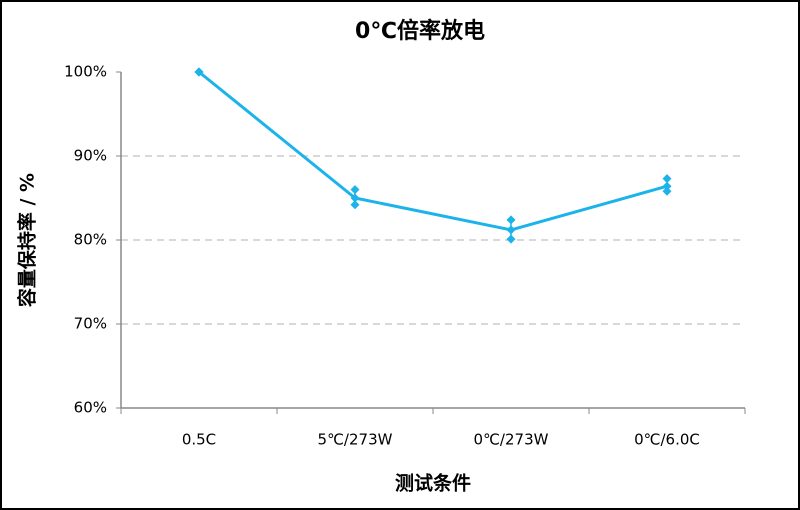 The height and width of the screenshot is (510, 800). What do you see at coordinates (433, 483) in the screenshot?
I see `x-axis-label: 测试条件` at bounding box center [433, 483].